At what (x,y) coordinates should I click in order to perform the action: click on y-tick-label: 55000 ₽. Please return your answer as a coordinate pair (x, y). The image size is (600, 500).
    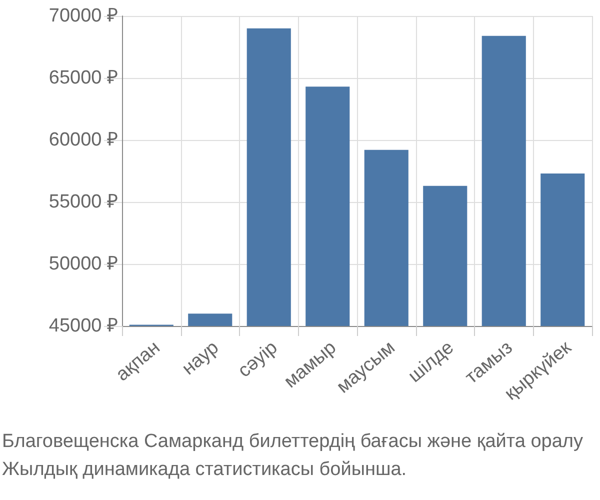
    Looking at the image, I should click on (83, 202).